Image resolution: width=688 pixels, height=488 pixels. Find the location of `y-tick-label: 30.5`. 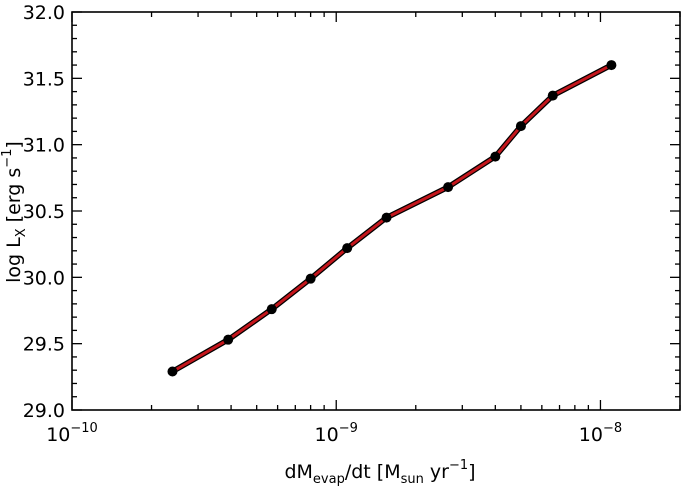

y-tick-label: 30.5 is located at coordinates (44, 212).